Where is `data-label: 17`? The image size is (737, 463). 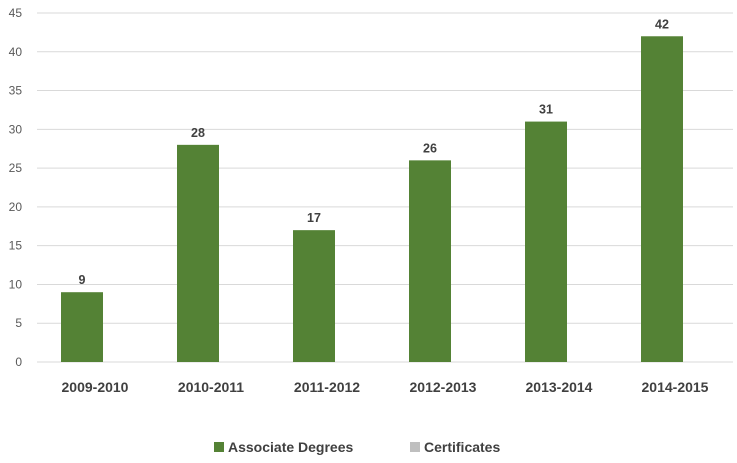 data-label: 17 is located at coordinates (314, 218).